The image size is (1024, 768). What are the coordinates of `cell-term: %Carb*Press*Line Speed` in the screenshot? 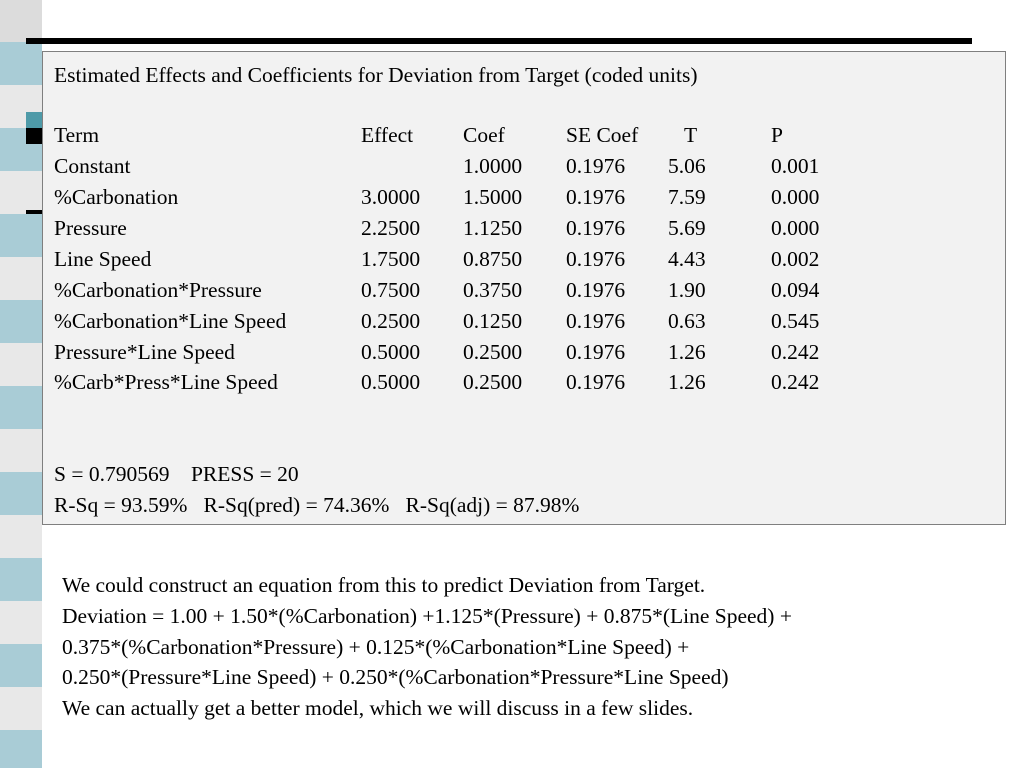 It's located at (166, 382).